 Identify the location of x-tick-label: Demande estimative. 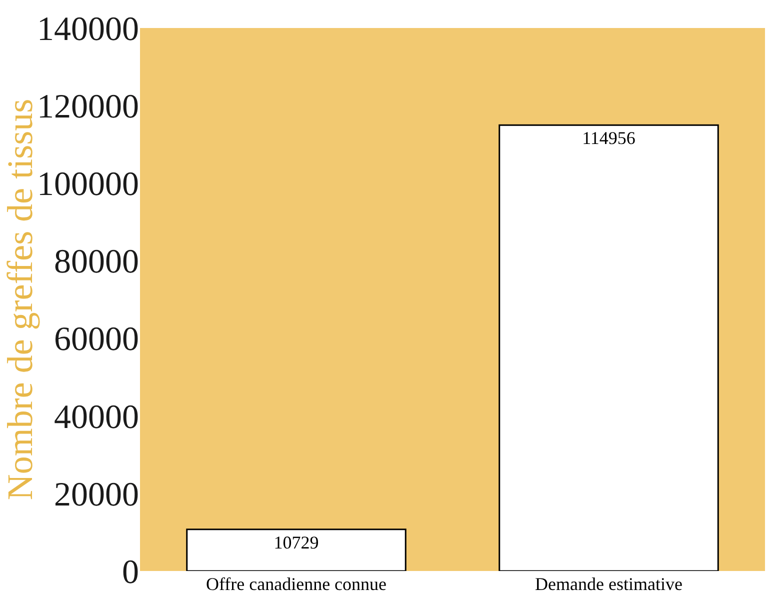
(608, 584).